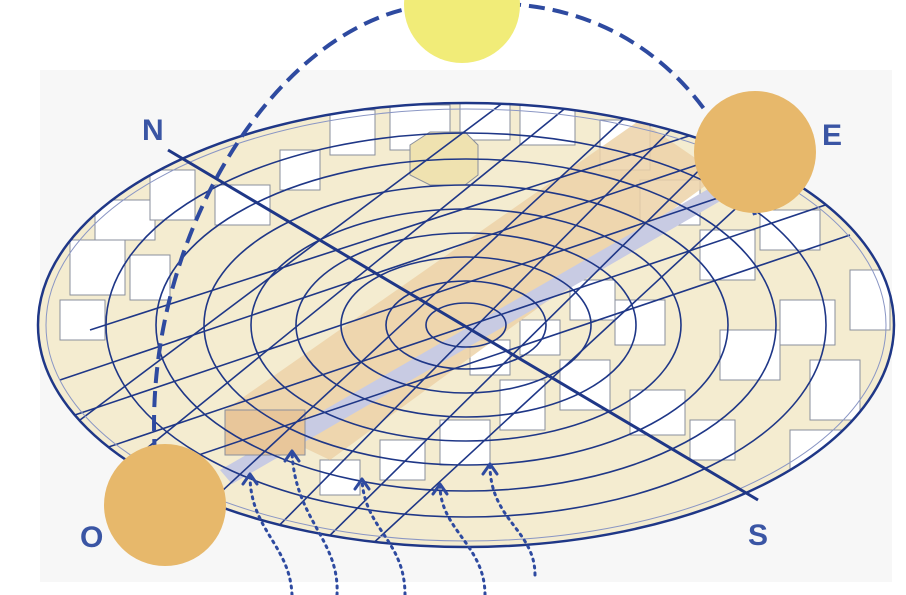 Image resolution: width=906 pixels, height=595 pixels. Describe the element at coordinates (462, 31) in the screenshot. I see `sun-zenith` at that location.